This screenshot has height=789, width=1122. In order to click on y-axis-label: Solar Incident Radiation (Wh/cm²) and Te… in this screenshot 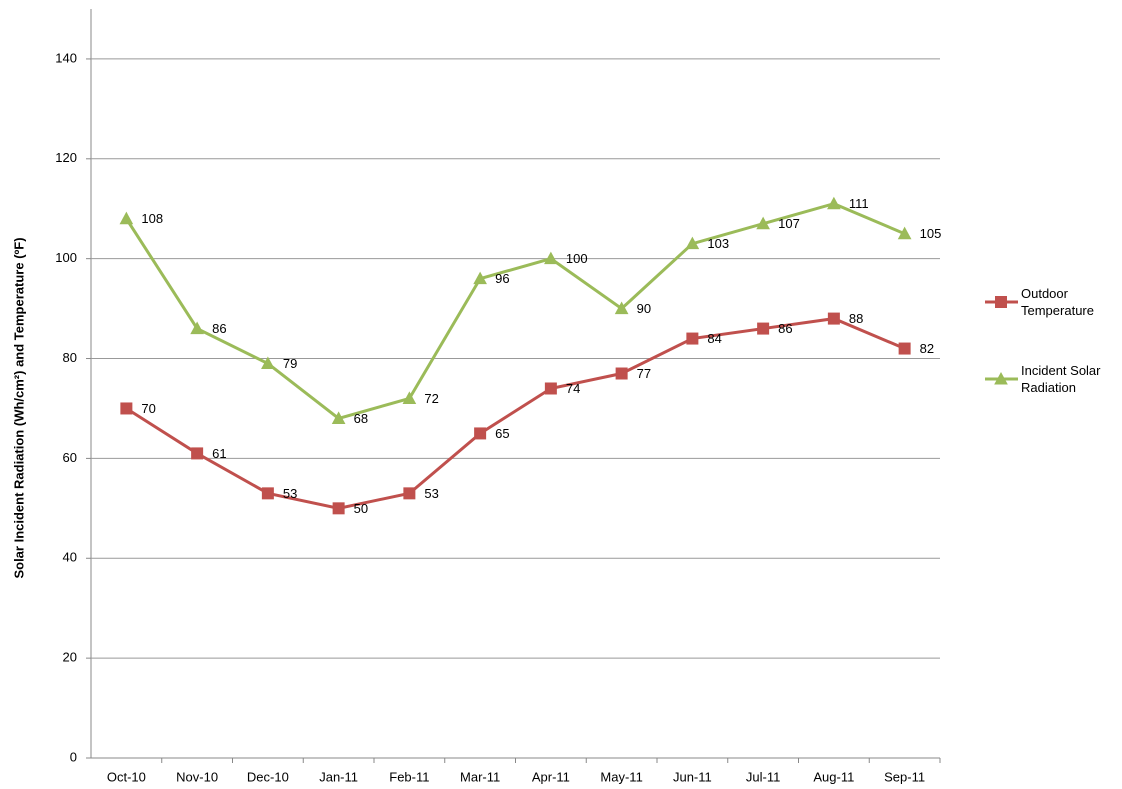, I will do `click(18, 407)`.